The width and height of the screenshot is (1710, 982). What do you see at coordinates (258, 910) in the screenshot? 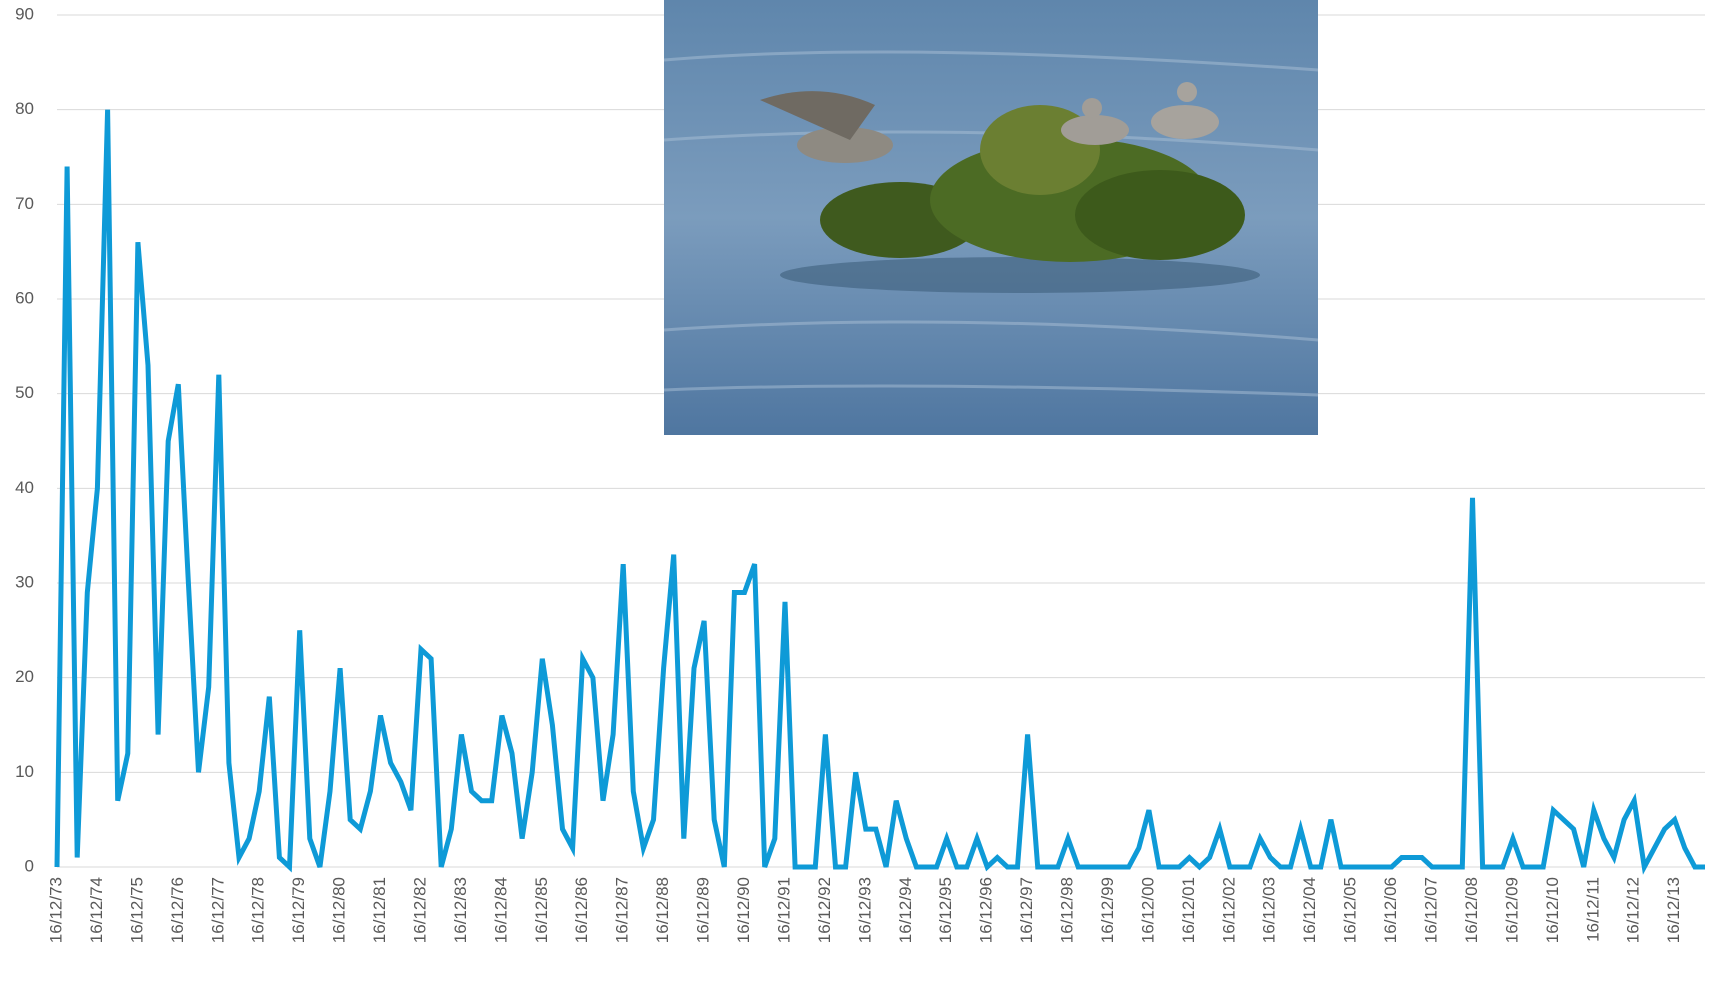
I see `x-tick-label: 16/12/78` at bounding box center [258, 910].